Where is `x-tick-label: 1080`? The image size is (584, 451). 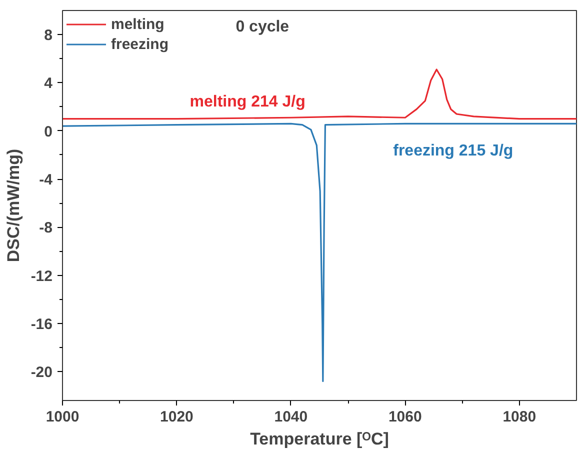 x-tick-label: 1080 is located at coordinates (519, 417).